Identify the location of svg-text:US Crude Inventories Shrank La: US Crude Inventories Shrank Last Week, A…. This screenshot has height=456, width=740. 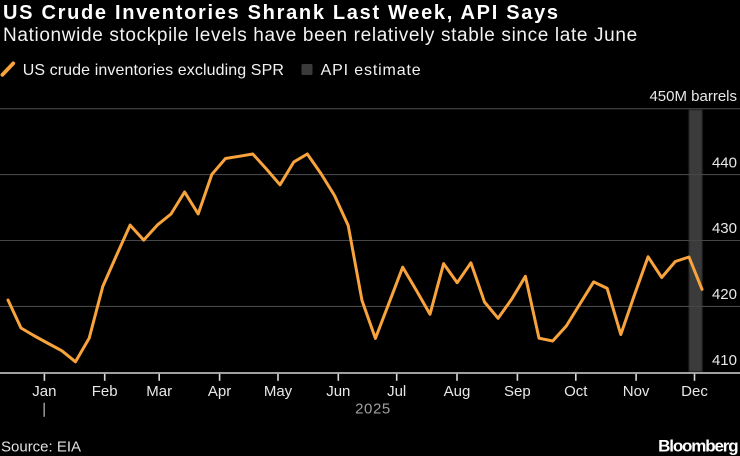
(281, 13).